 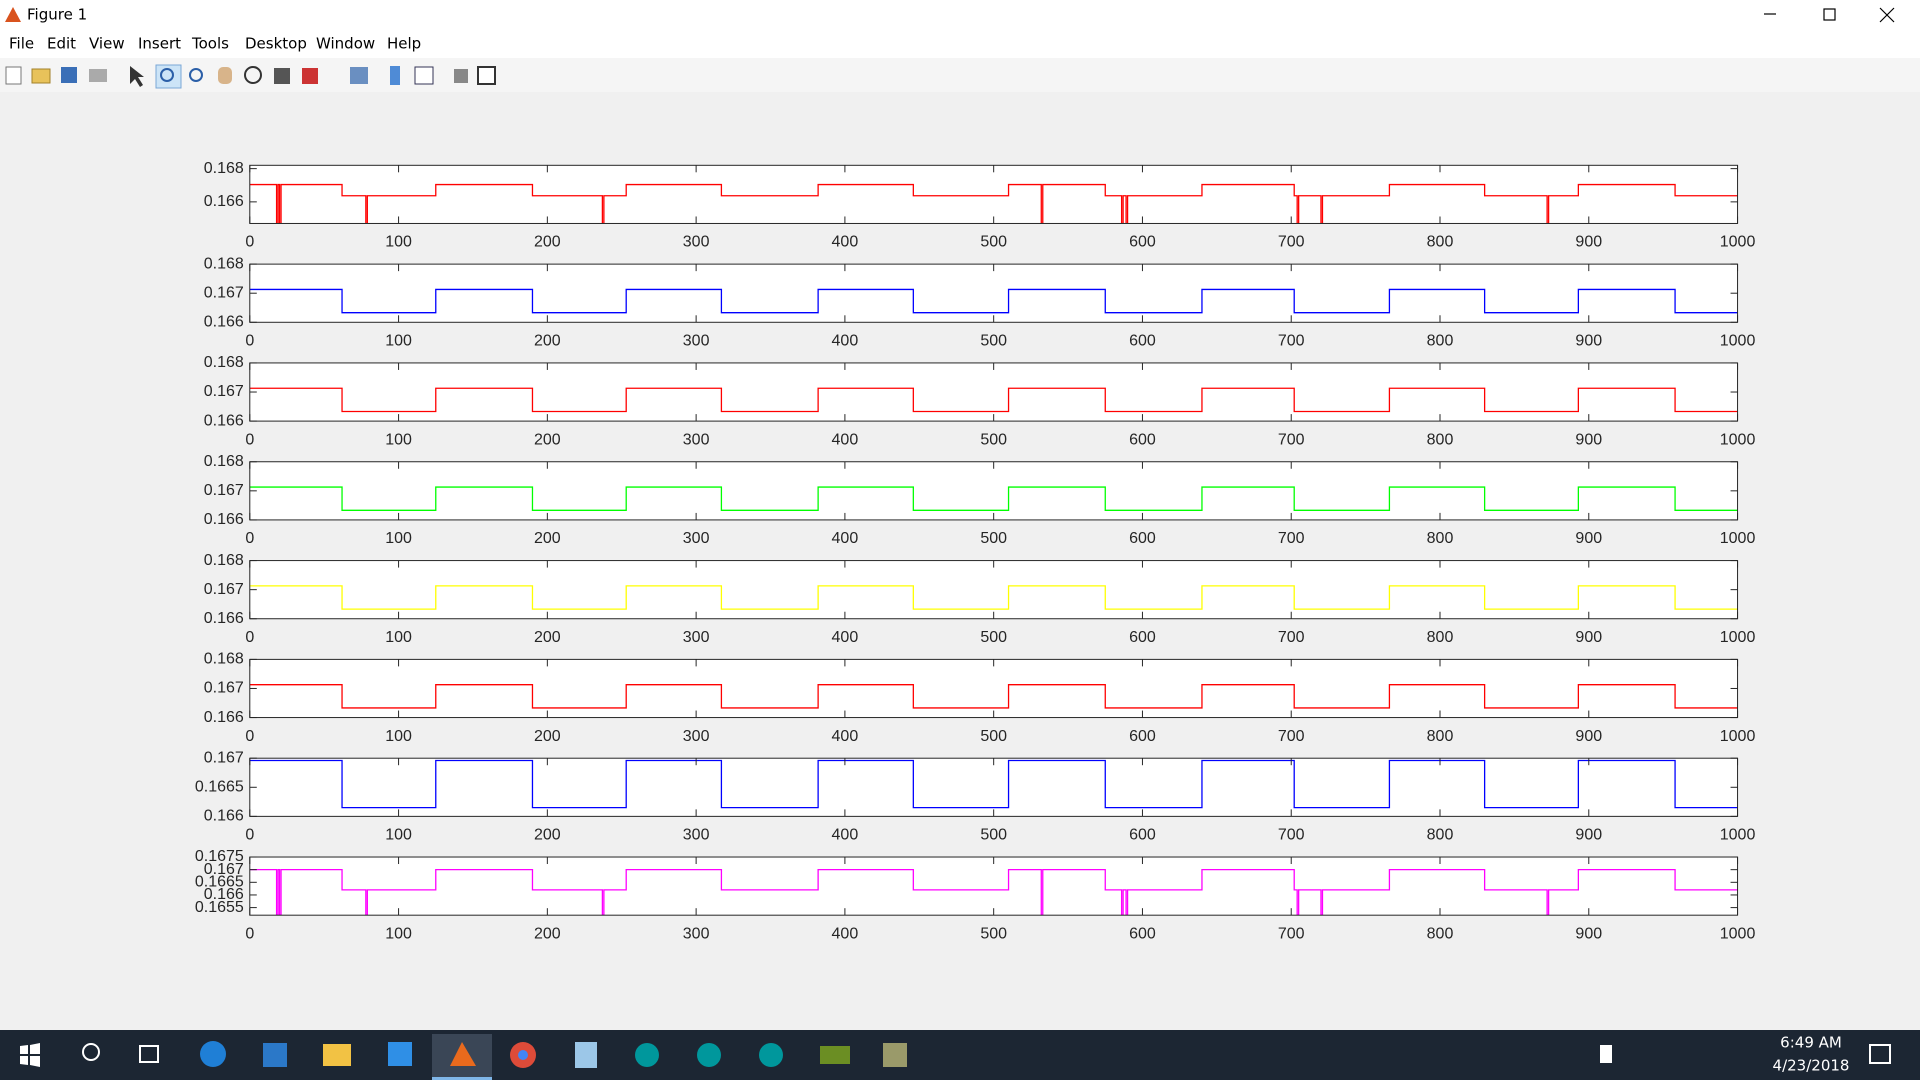 What do you see at coordinates (219, 882) in the screenshot?
I see `y-tick-label: 0.1665` at bounding box center [219, 882].